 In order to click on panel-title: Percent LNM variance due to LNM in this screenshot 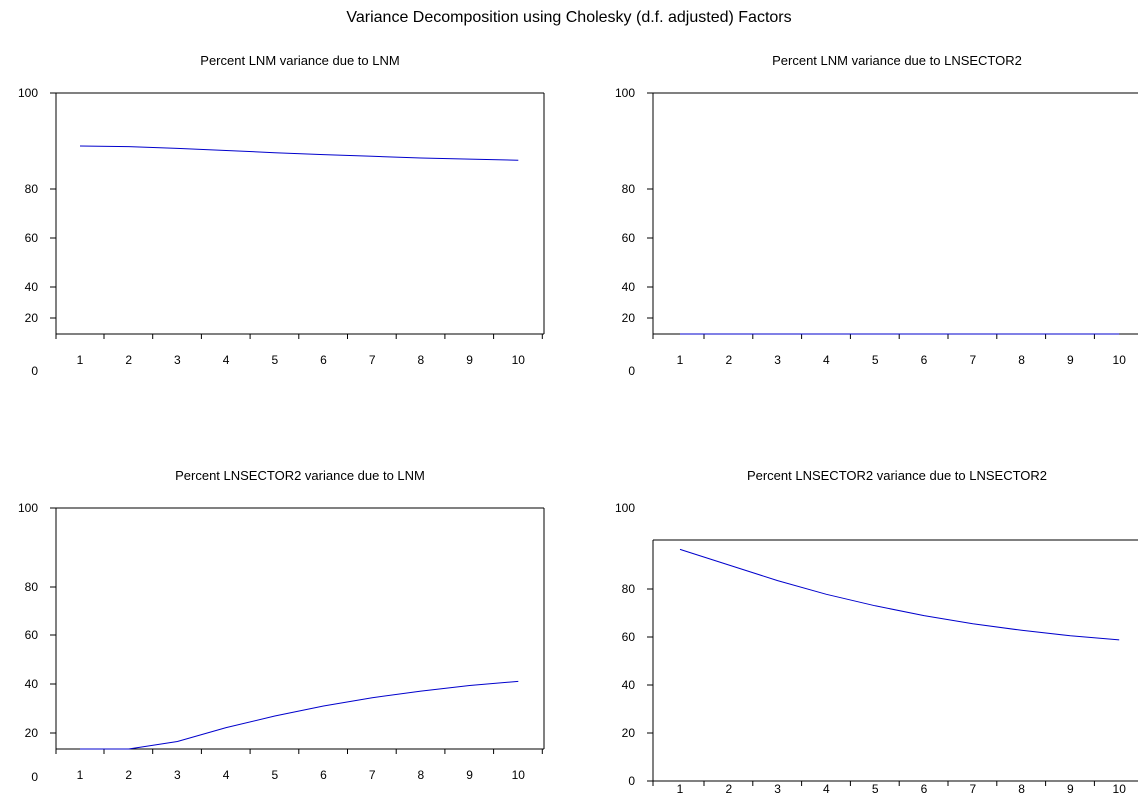, I will do `click(299, 60)`.